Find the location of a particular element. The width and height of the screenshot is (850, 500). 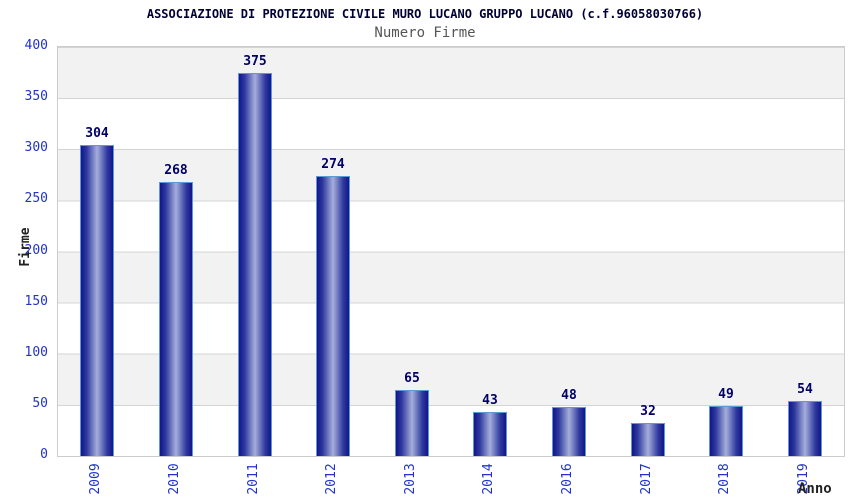

xtick-2018: 2018 is located at coordinates (725, 479).